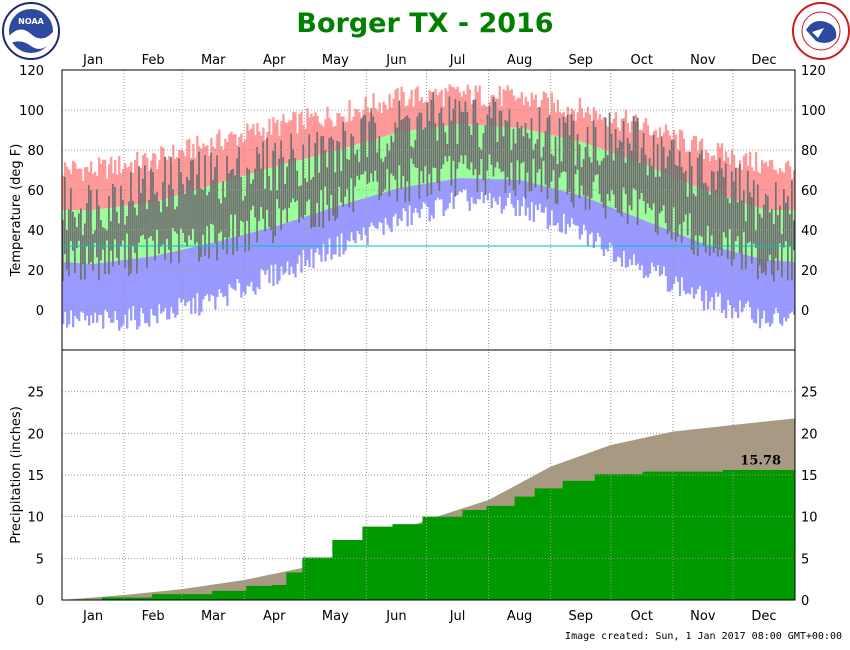 This screenshot has height=650, width=850. What do you see at coordinates (274, 60) in the screenshot?
I see `month-label-top: Apr` at bounding box center [274, 60].